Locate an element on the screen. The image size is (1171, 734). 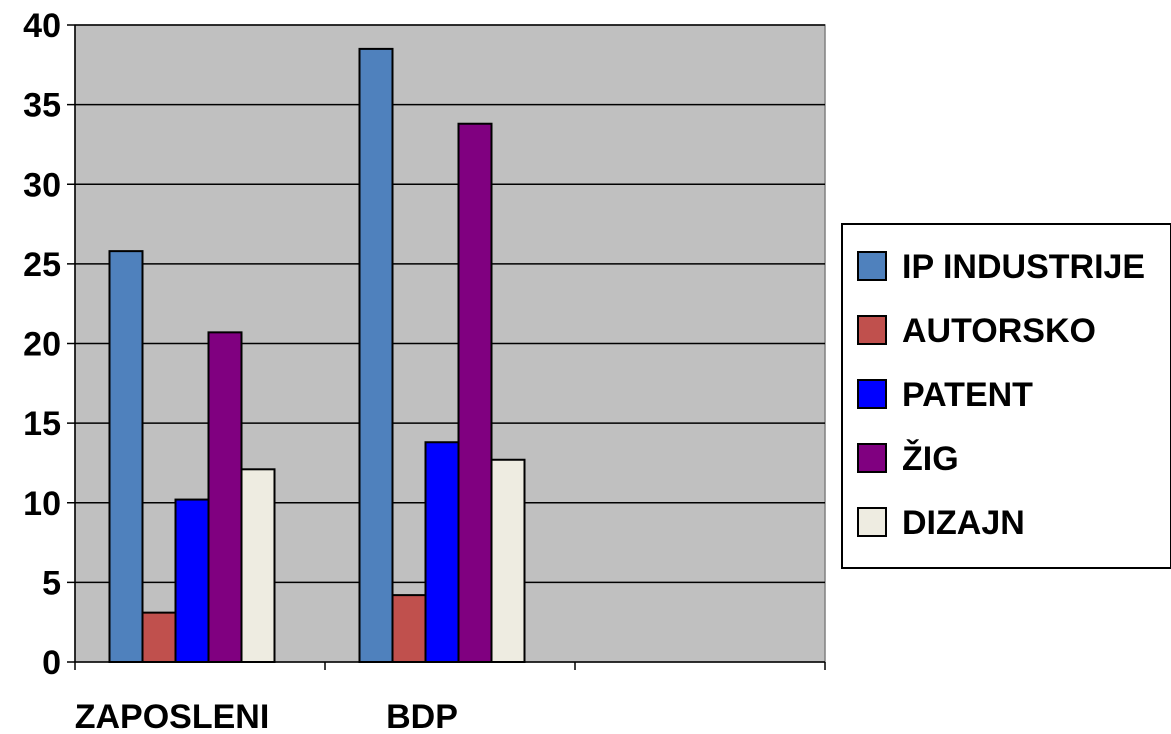
legend-swatch-autorsko is located at coordinates (872, 330).